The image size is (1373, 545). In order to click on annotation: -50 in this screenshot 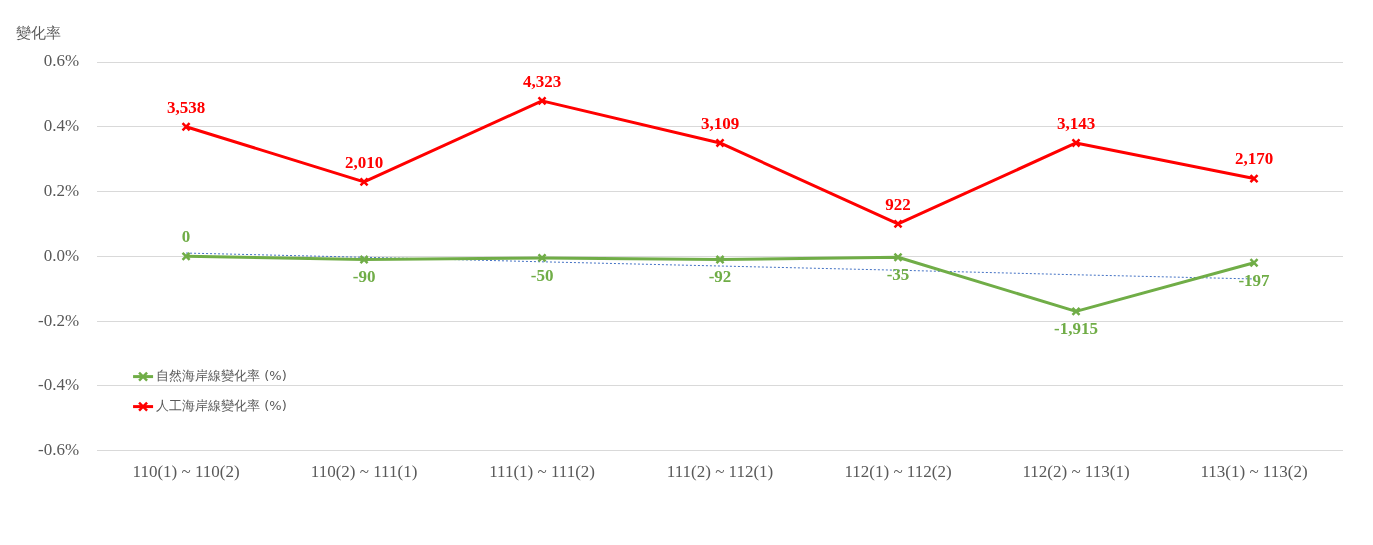, I will do `click(542, 275)`.